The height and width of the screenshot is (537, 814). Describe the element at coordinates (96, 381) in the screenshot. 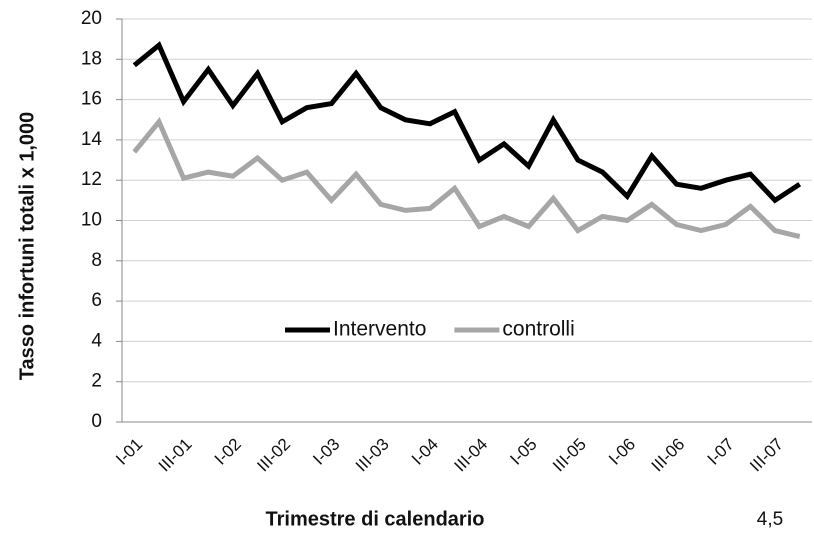

I see `y-tick-label: 2` at that location.